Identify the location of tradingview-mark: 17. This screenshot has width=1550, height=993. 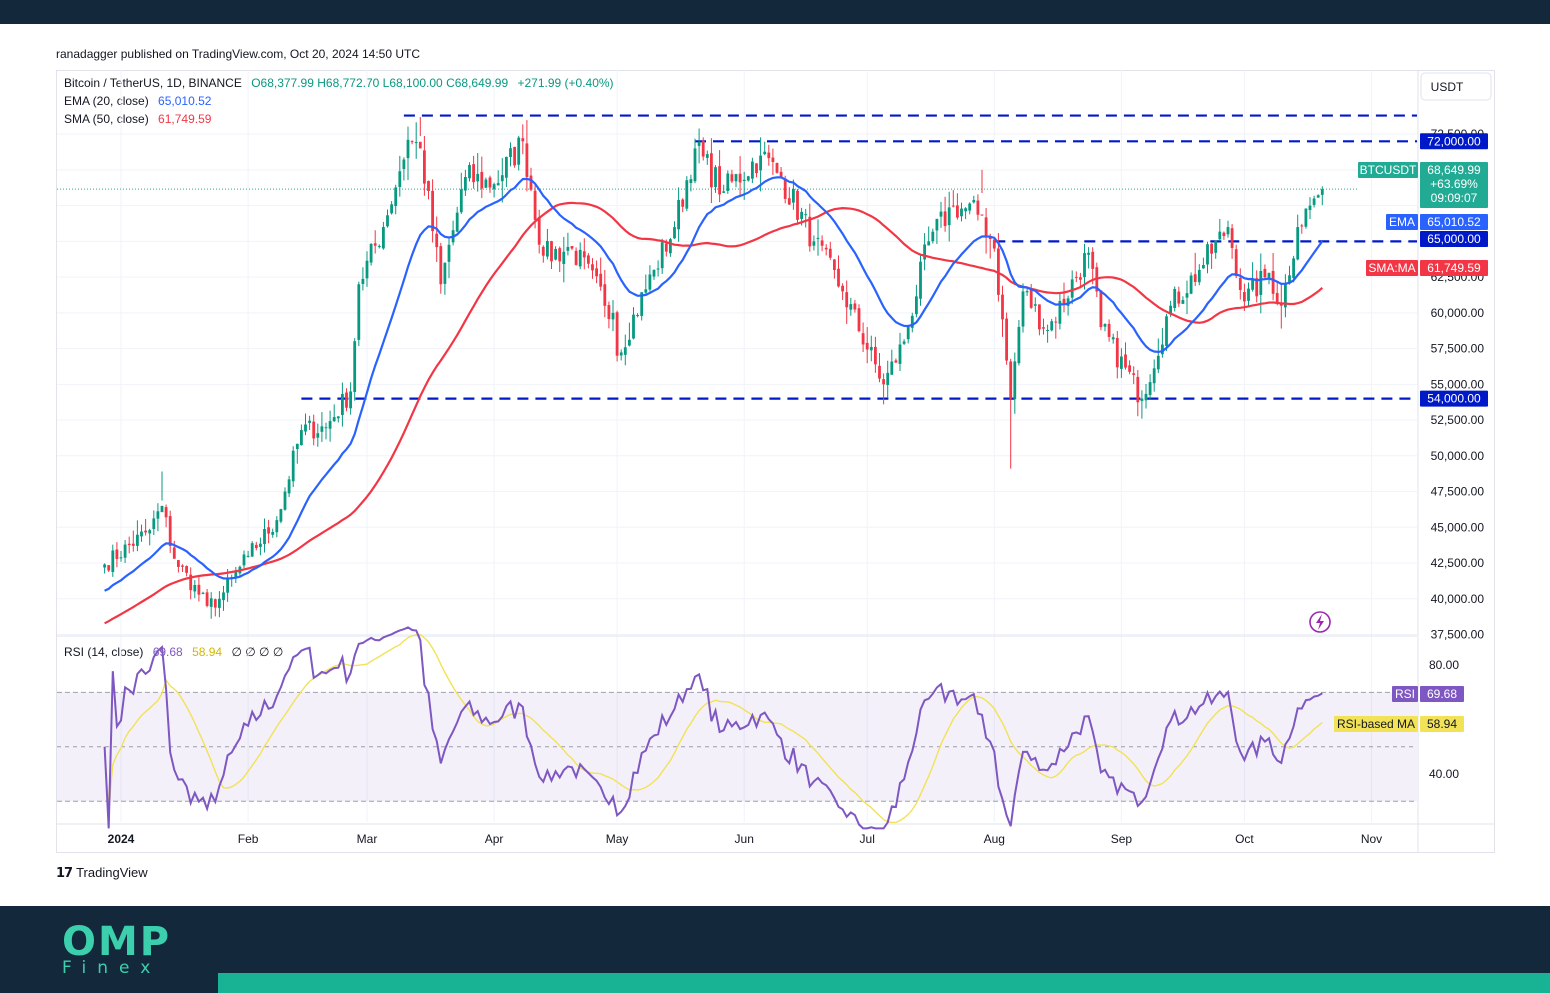
(64, 873).